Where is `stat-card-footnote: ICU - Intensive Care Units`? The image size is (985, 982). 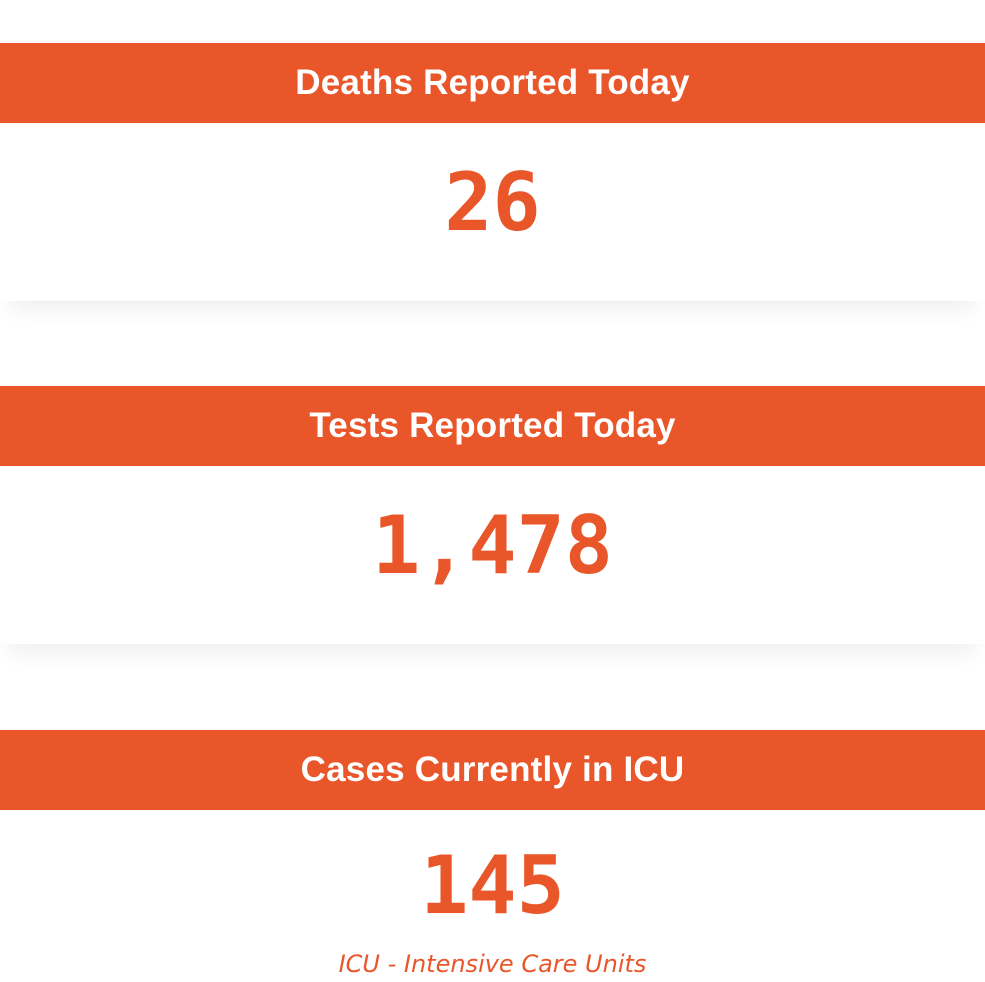 stat-card-footnote: ICU - Intensive Care Units is located at coordinates (492, 964).